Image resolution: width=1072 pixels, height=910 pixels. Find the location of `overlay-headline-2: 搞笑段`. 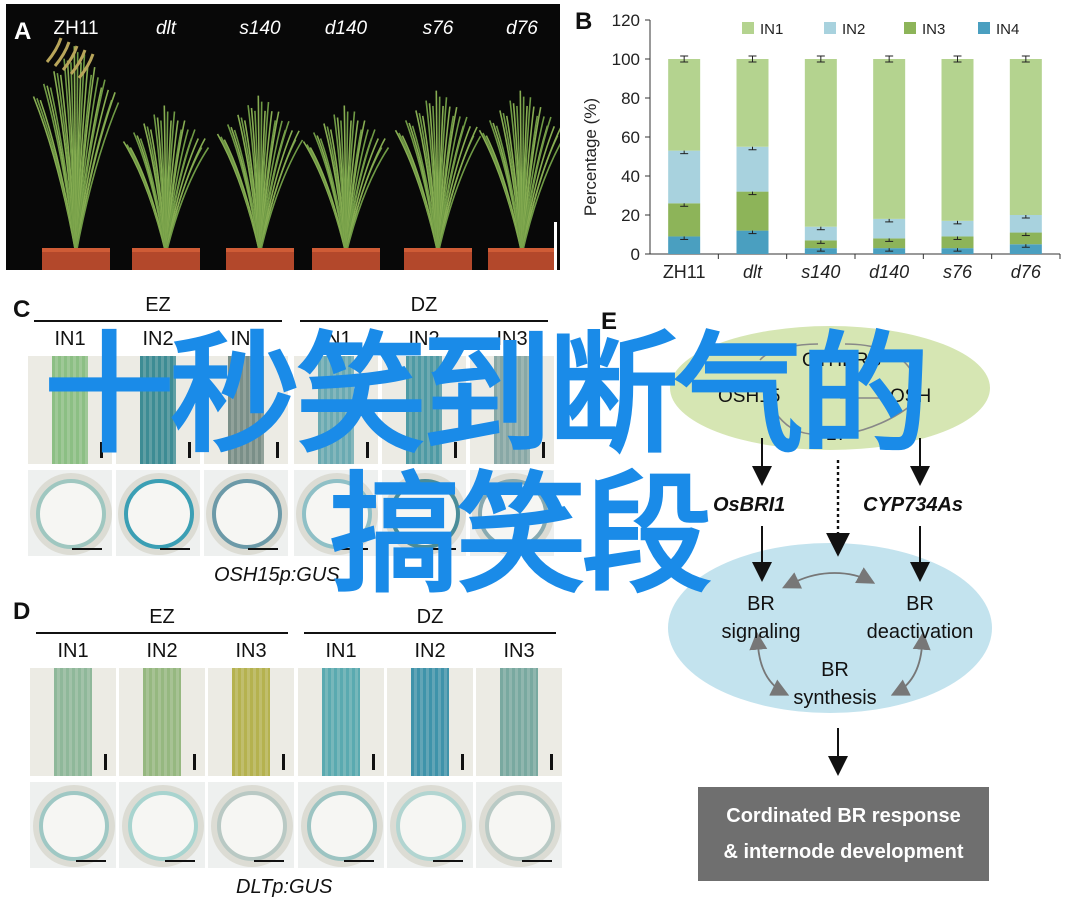

overlay-headline-2: 搞笑段 is located at coordinates (521, 535).